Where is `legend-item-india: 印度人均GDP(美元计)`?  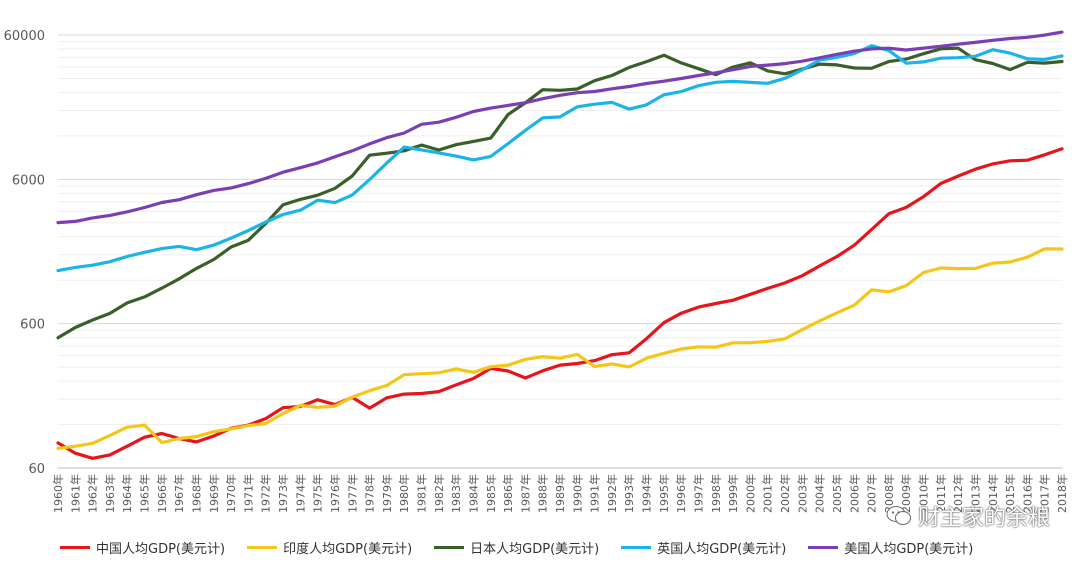 legend-item-india: 印度人均GDP(美元计) is located at coordinates (329, 547).